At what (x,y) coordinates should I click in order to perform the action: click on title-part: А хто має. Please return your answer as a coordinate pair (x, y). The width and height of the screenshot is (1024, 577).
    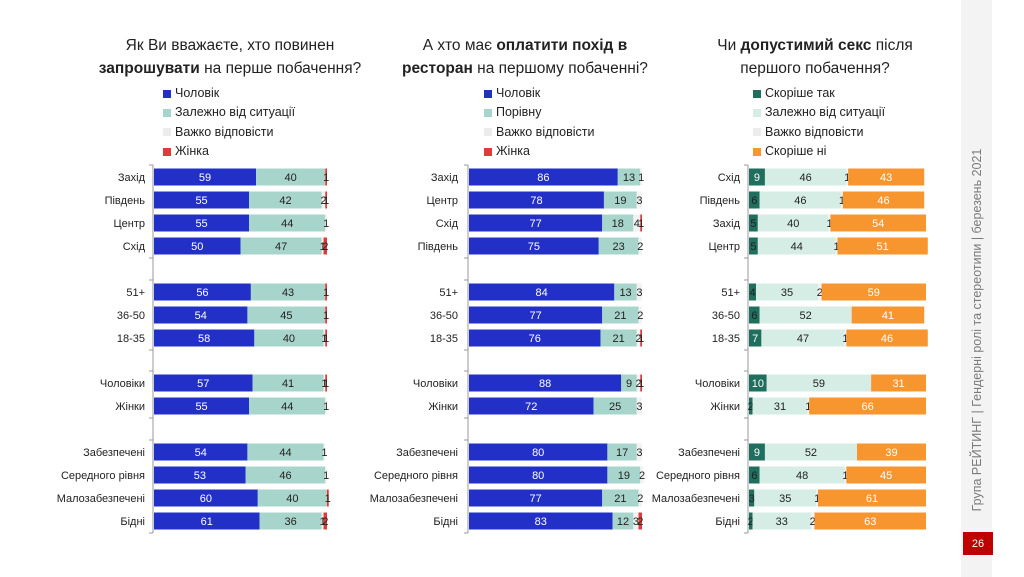
    Looking at the image, I should click on (459, 45).